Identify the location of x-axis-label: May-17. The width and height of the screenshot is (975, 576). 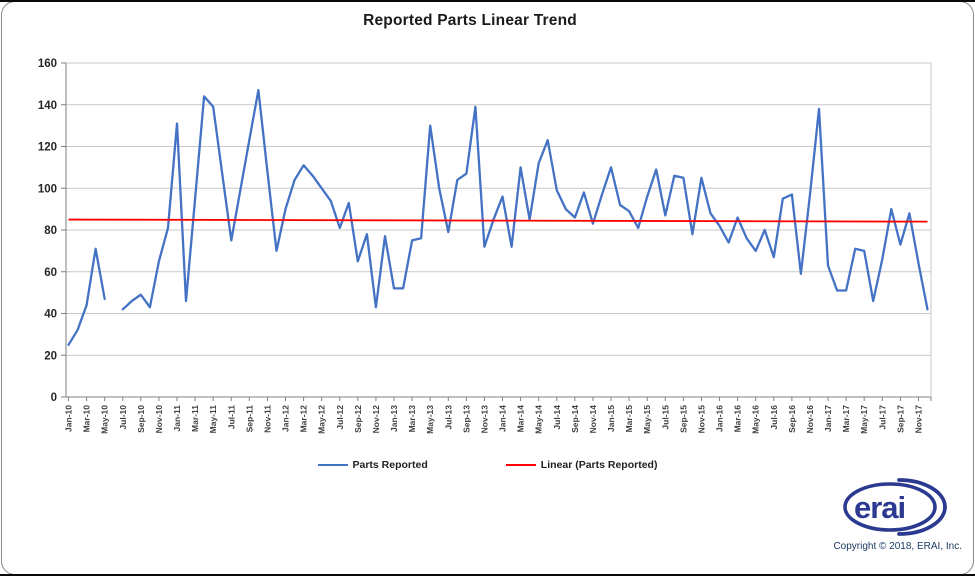
(864, 419).